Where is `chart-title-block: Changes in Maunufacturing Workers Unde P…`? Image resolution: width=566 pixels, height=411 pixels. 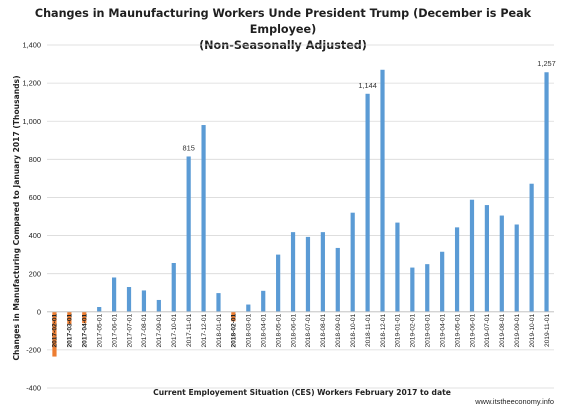 chart-title-block: Changes in Maunufacturing Workers Unde P… is located at coordinates (283, 30).